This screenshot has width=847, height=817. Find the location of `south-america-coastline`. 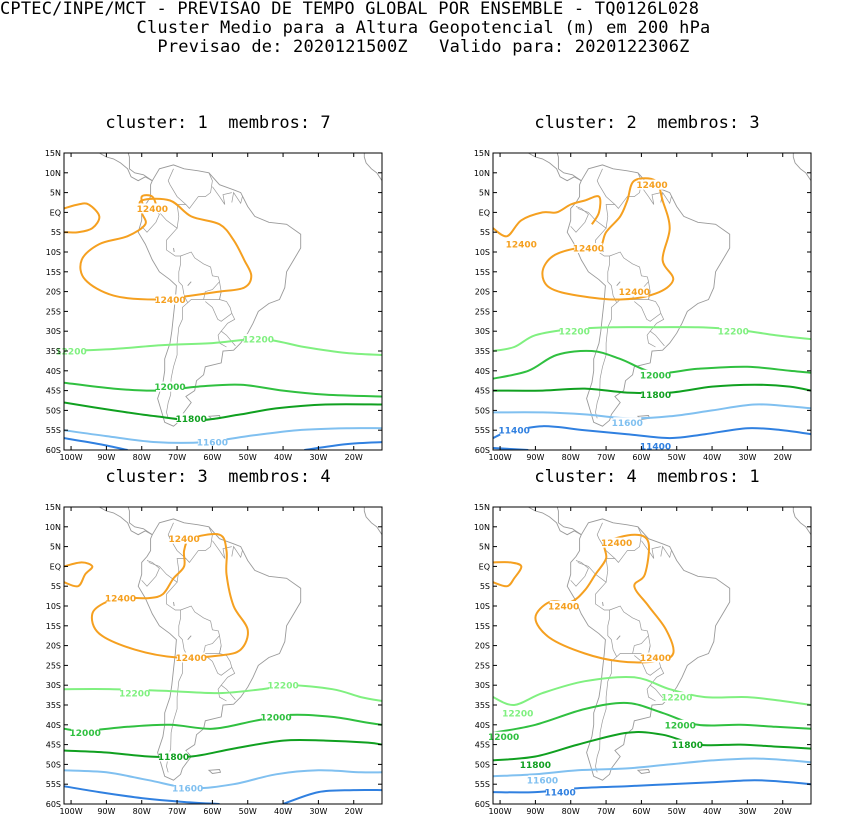

south-america-coastline is located at coordinates (648, 295).